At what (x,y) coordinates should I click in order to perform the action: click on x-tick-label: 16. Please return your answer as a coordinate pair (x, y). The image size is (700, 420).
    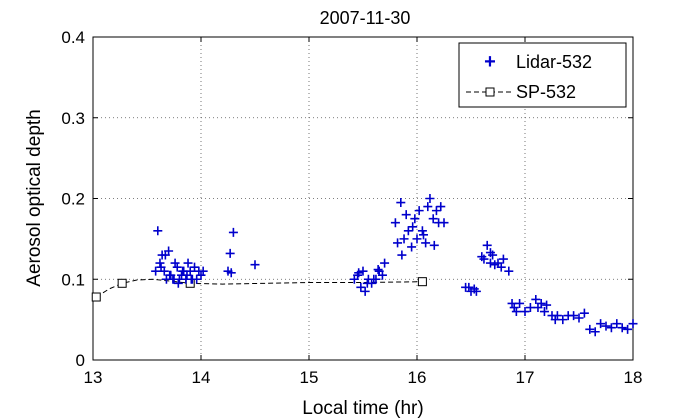
    Looking at the image, I should click on (417, 377).